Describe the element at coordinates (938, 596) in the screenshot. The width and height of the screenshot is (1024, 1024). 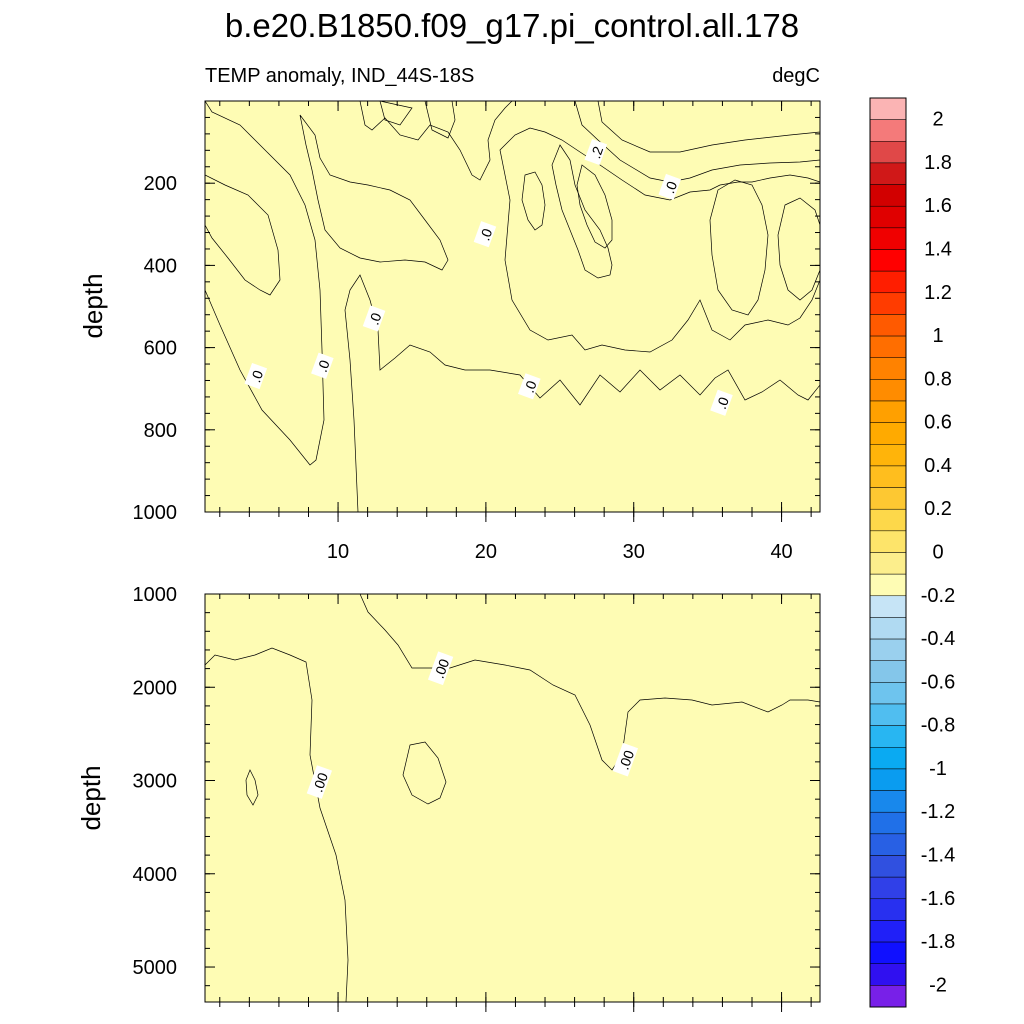
I see `colorbar-label: -0.2` at that location.